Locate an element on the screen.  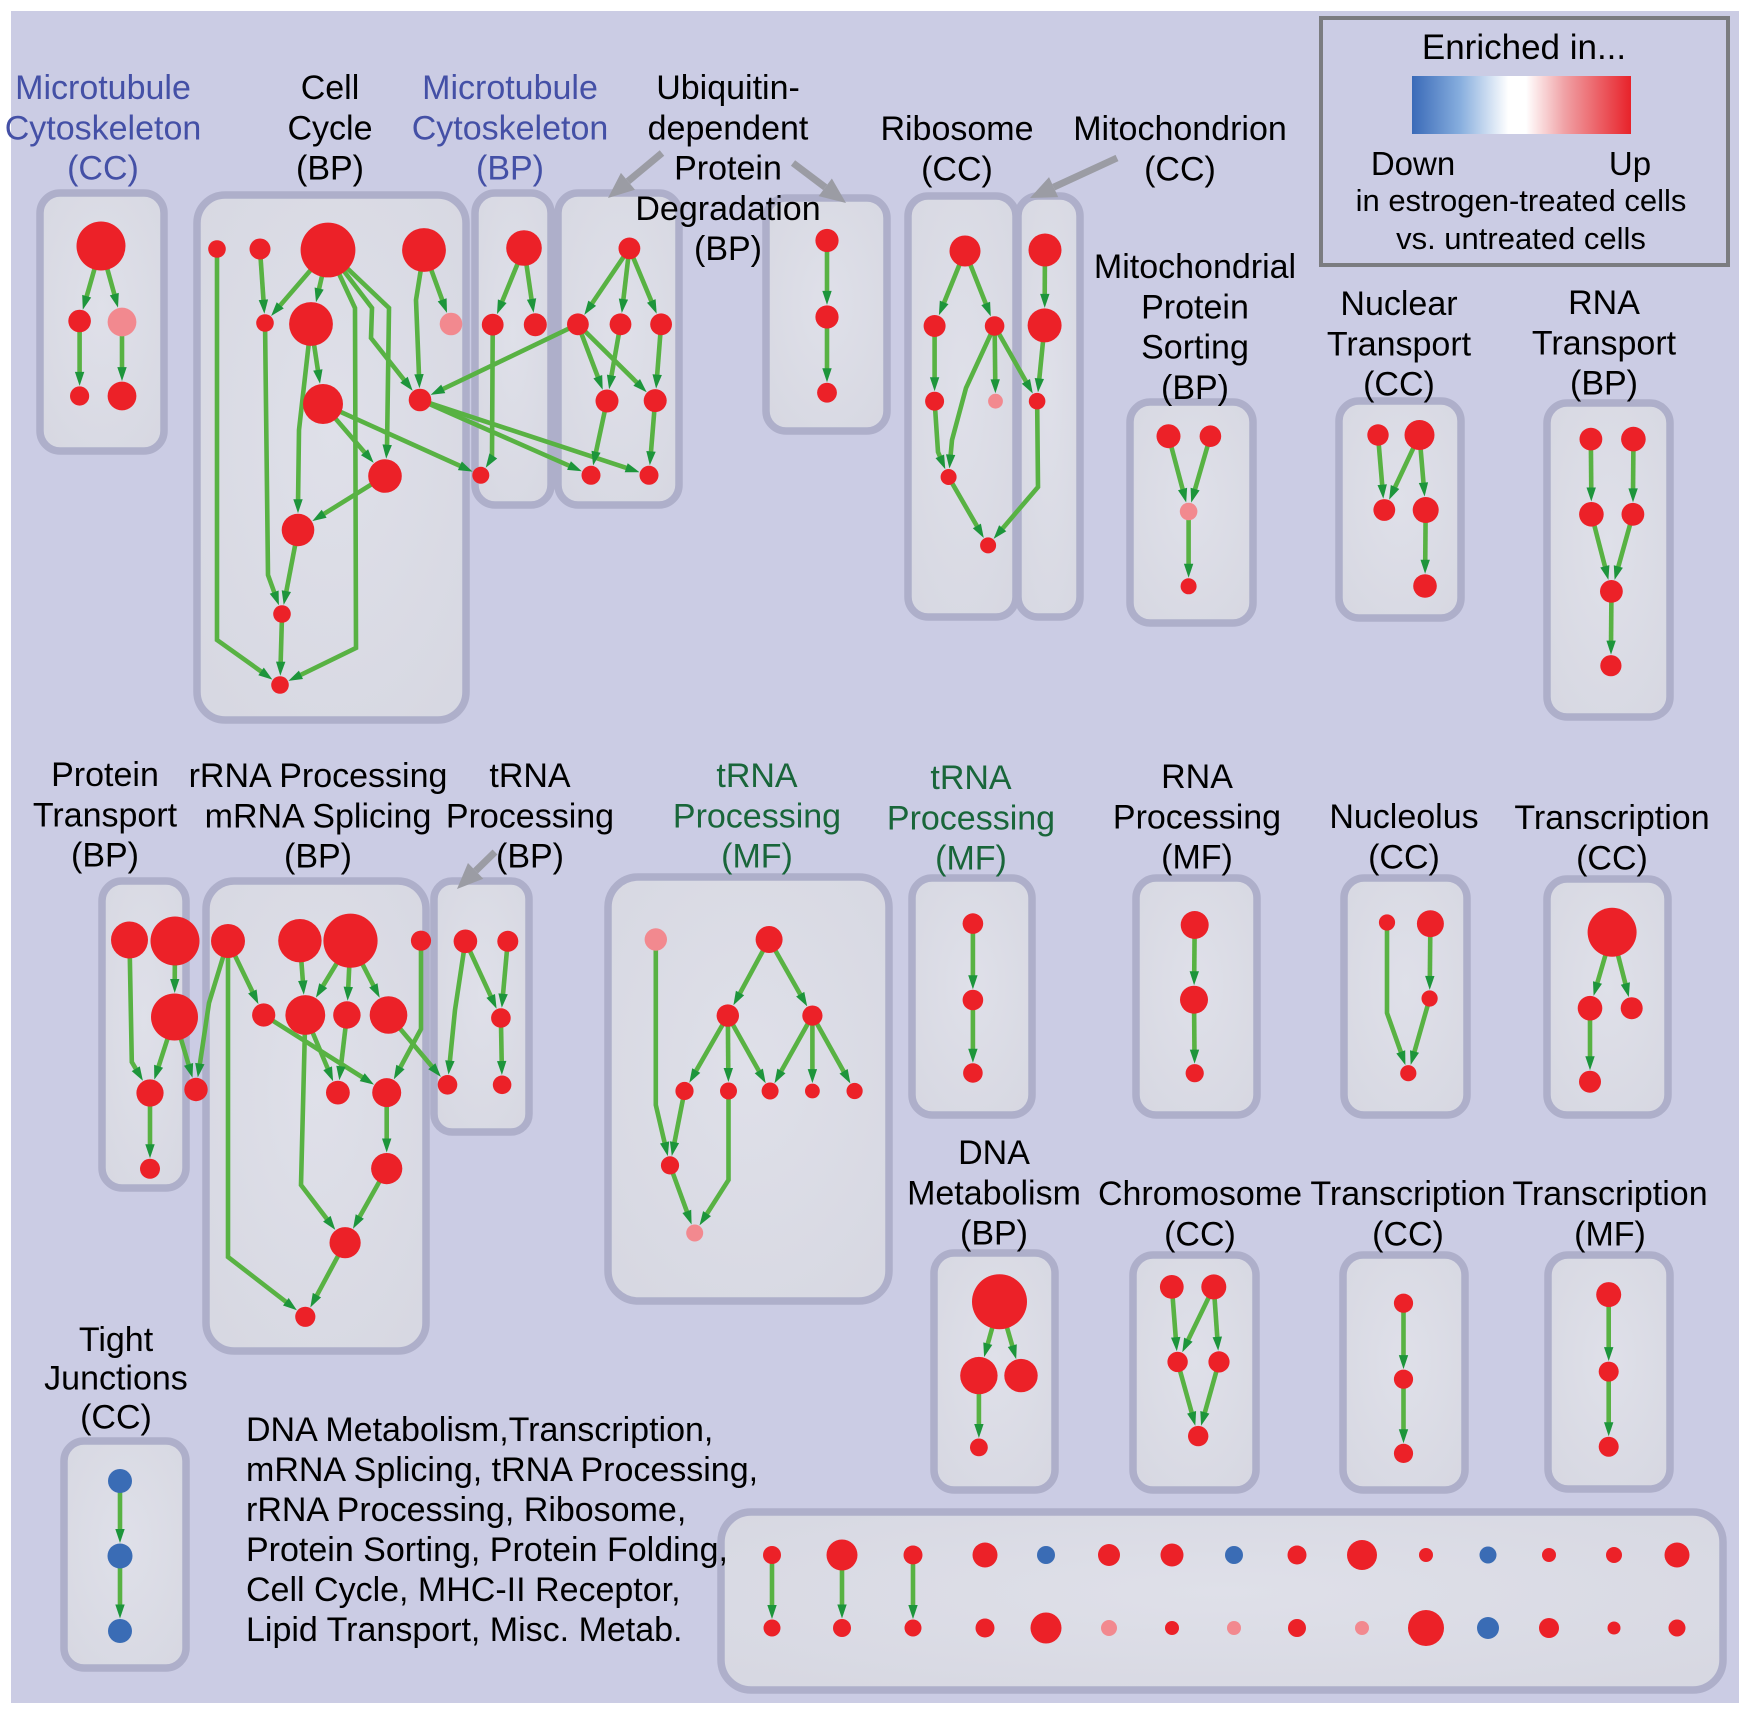
svg-text: Up is located at coordinates (1630, 163).